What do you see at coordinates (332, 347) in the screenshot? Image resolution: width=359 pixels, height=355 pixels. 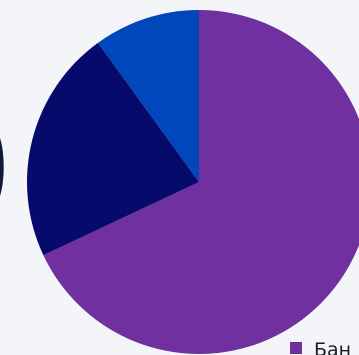 I see `legend-label-0: Бан` at bounding box center [332, 347].